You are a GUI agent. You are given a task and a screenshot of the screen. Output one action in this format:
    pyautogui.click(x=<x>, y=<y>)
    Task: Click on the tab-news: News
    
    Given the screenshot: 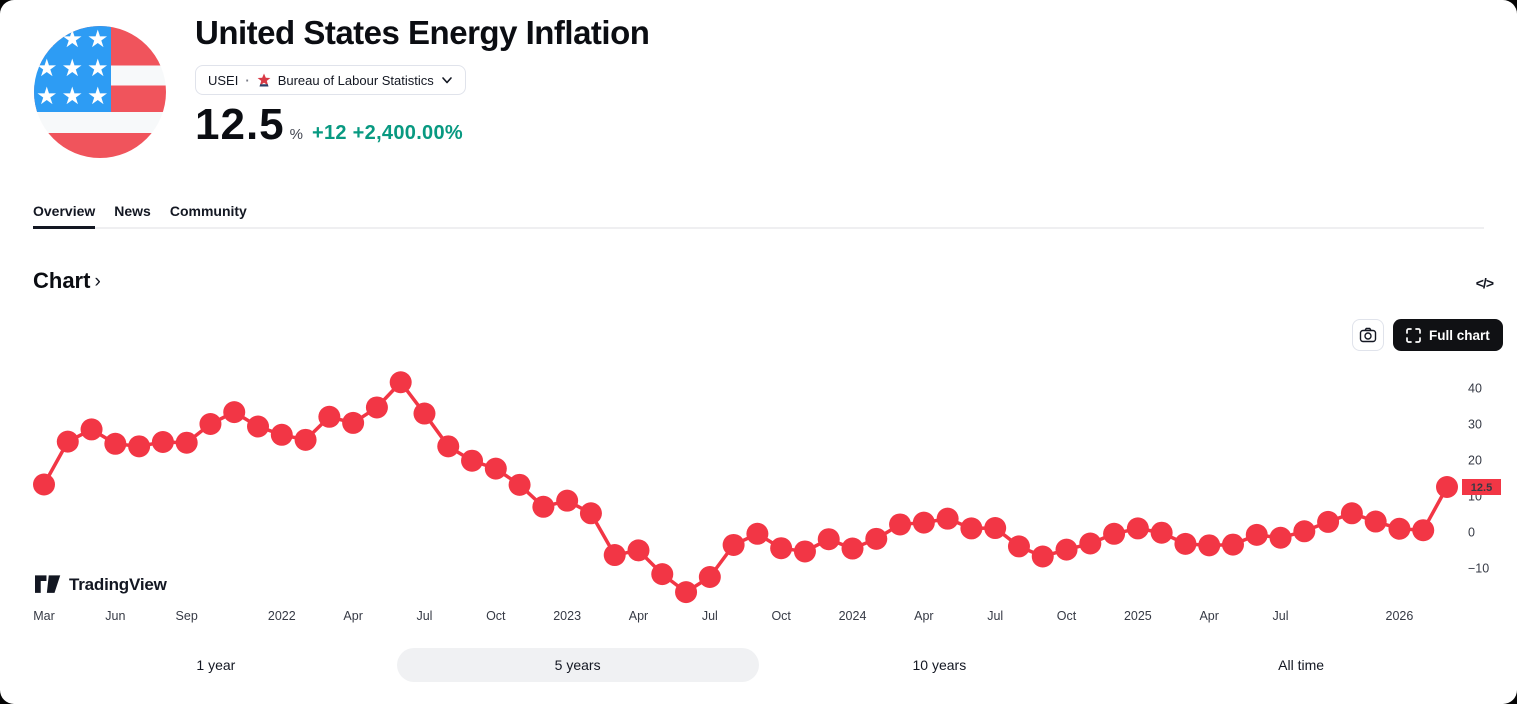 What is the action you would take?
    pyautogui.click(x=132, y=211)
    